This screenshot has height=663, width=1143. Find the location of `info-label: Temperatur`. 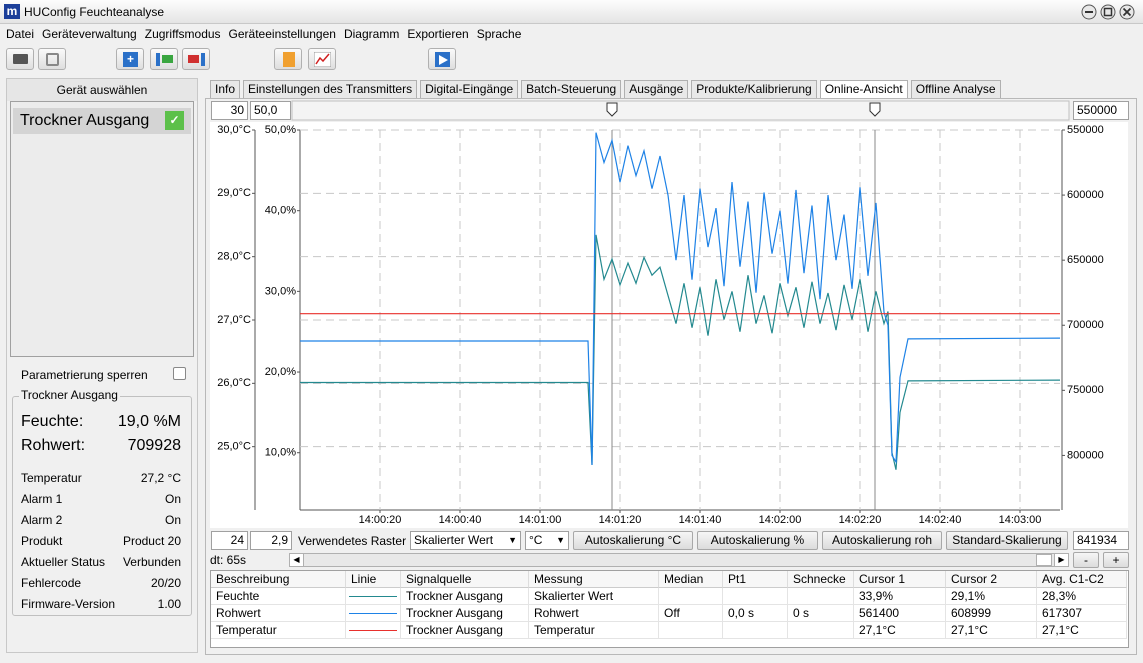

info-label: Temperatur is located at coordinates (51, 478).